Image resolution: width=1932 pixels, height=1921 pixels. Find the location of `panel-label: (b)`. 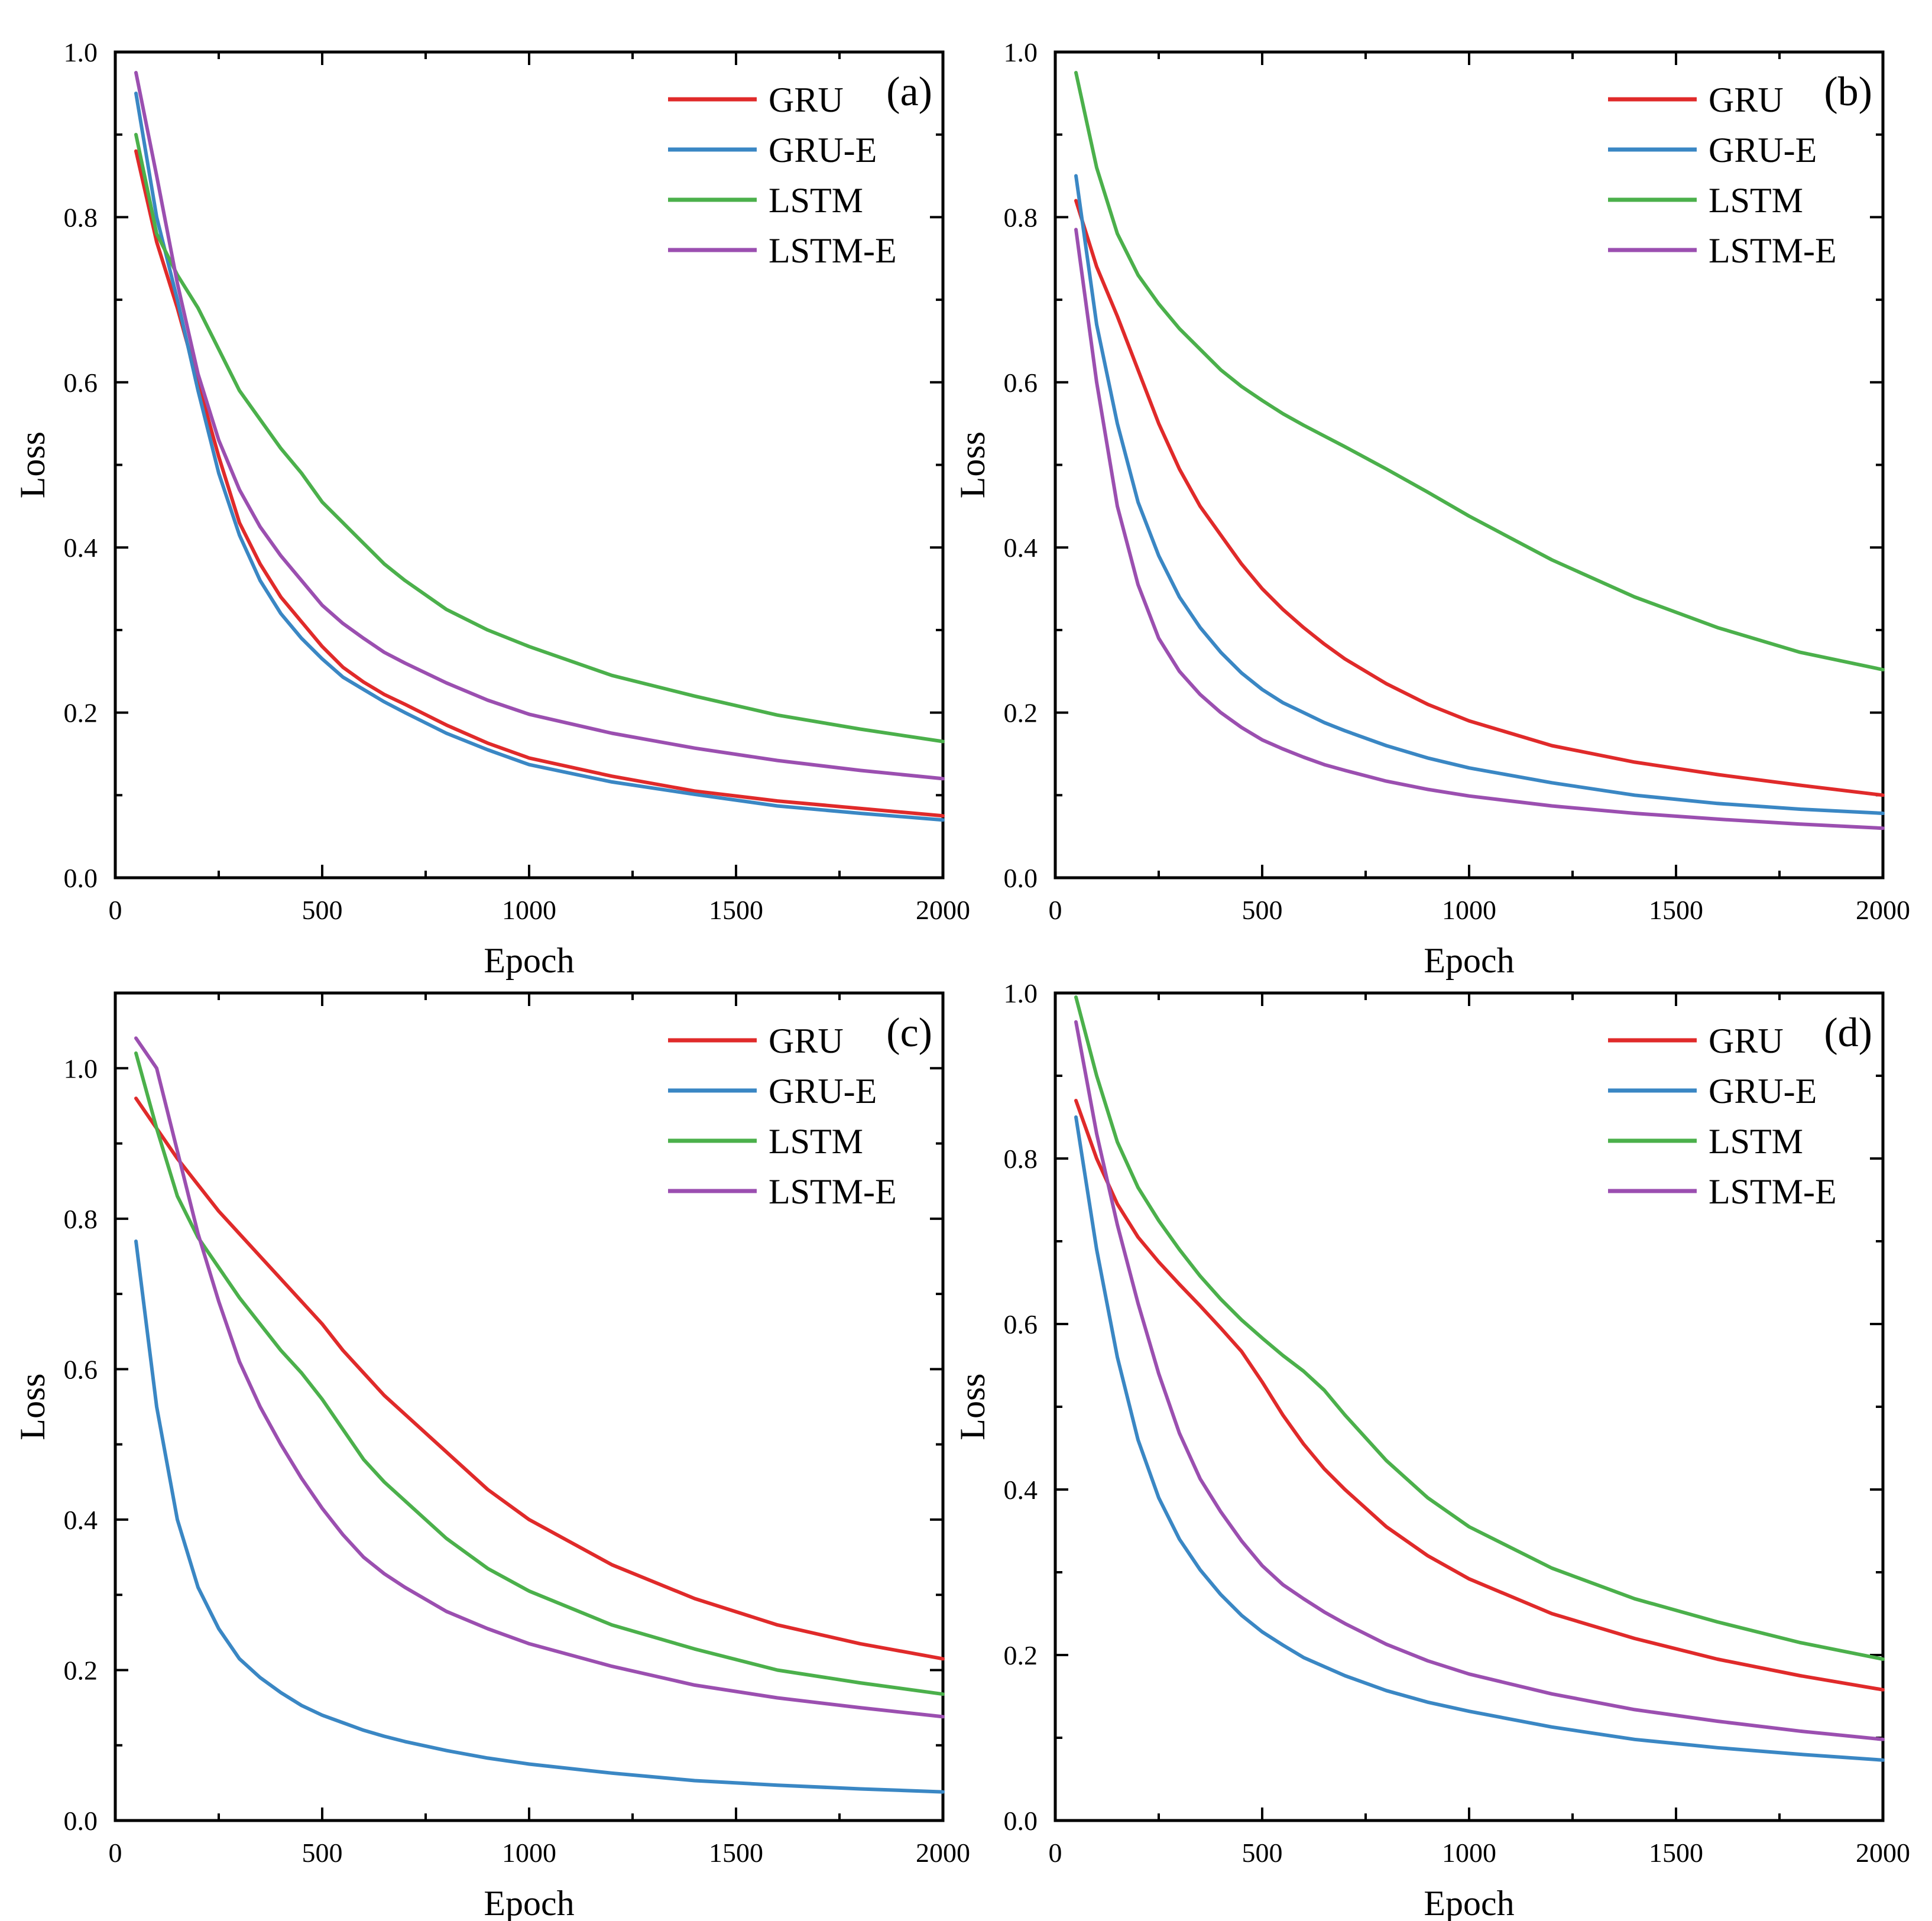

panel-label: (b) is located at coordinates (1848, 92).